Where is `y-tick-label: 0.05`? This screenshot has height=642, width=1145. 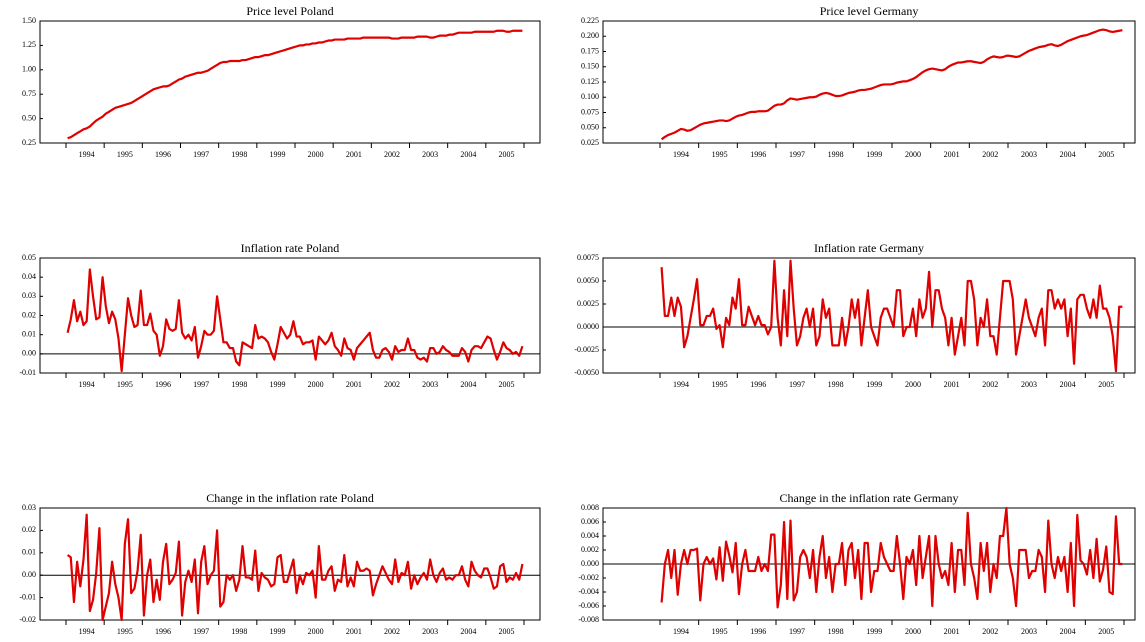 y-tick-label: 0.05 is located at coordinates (29, 257).